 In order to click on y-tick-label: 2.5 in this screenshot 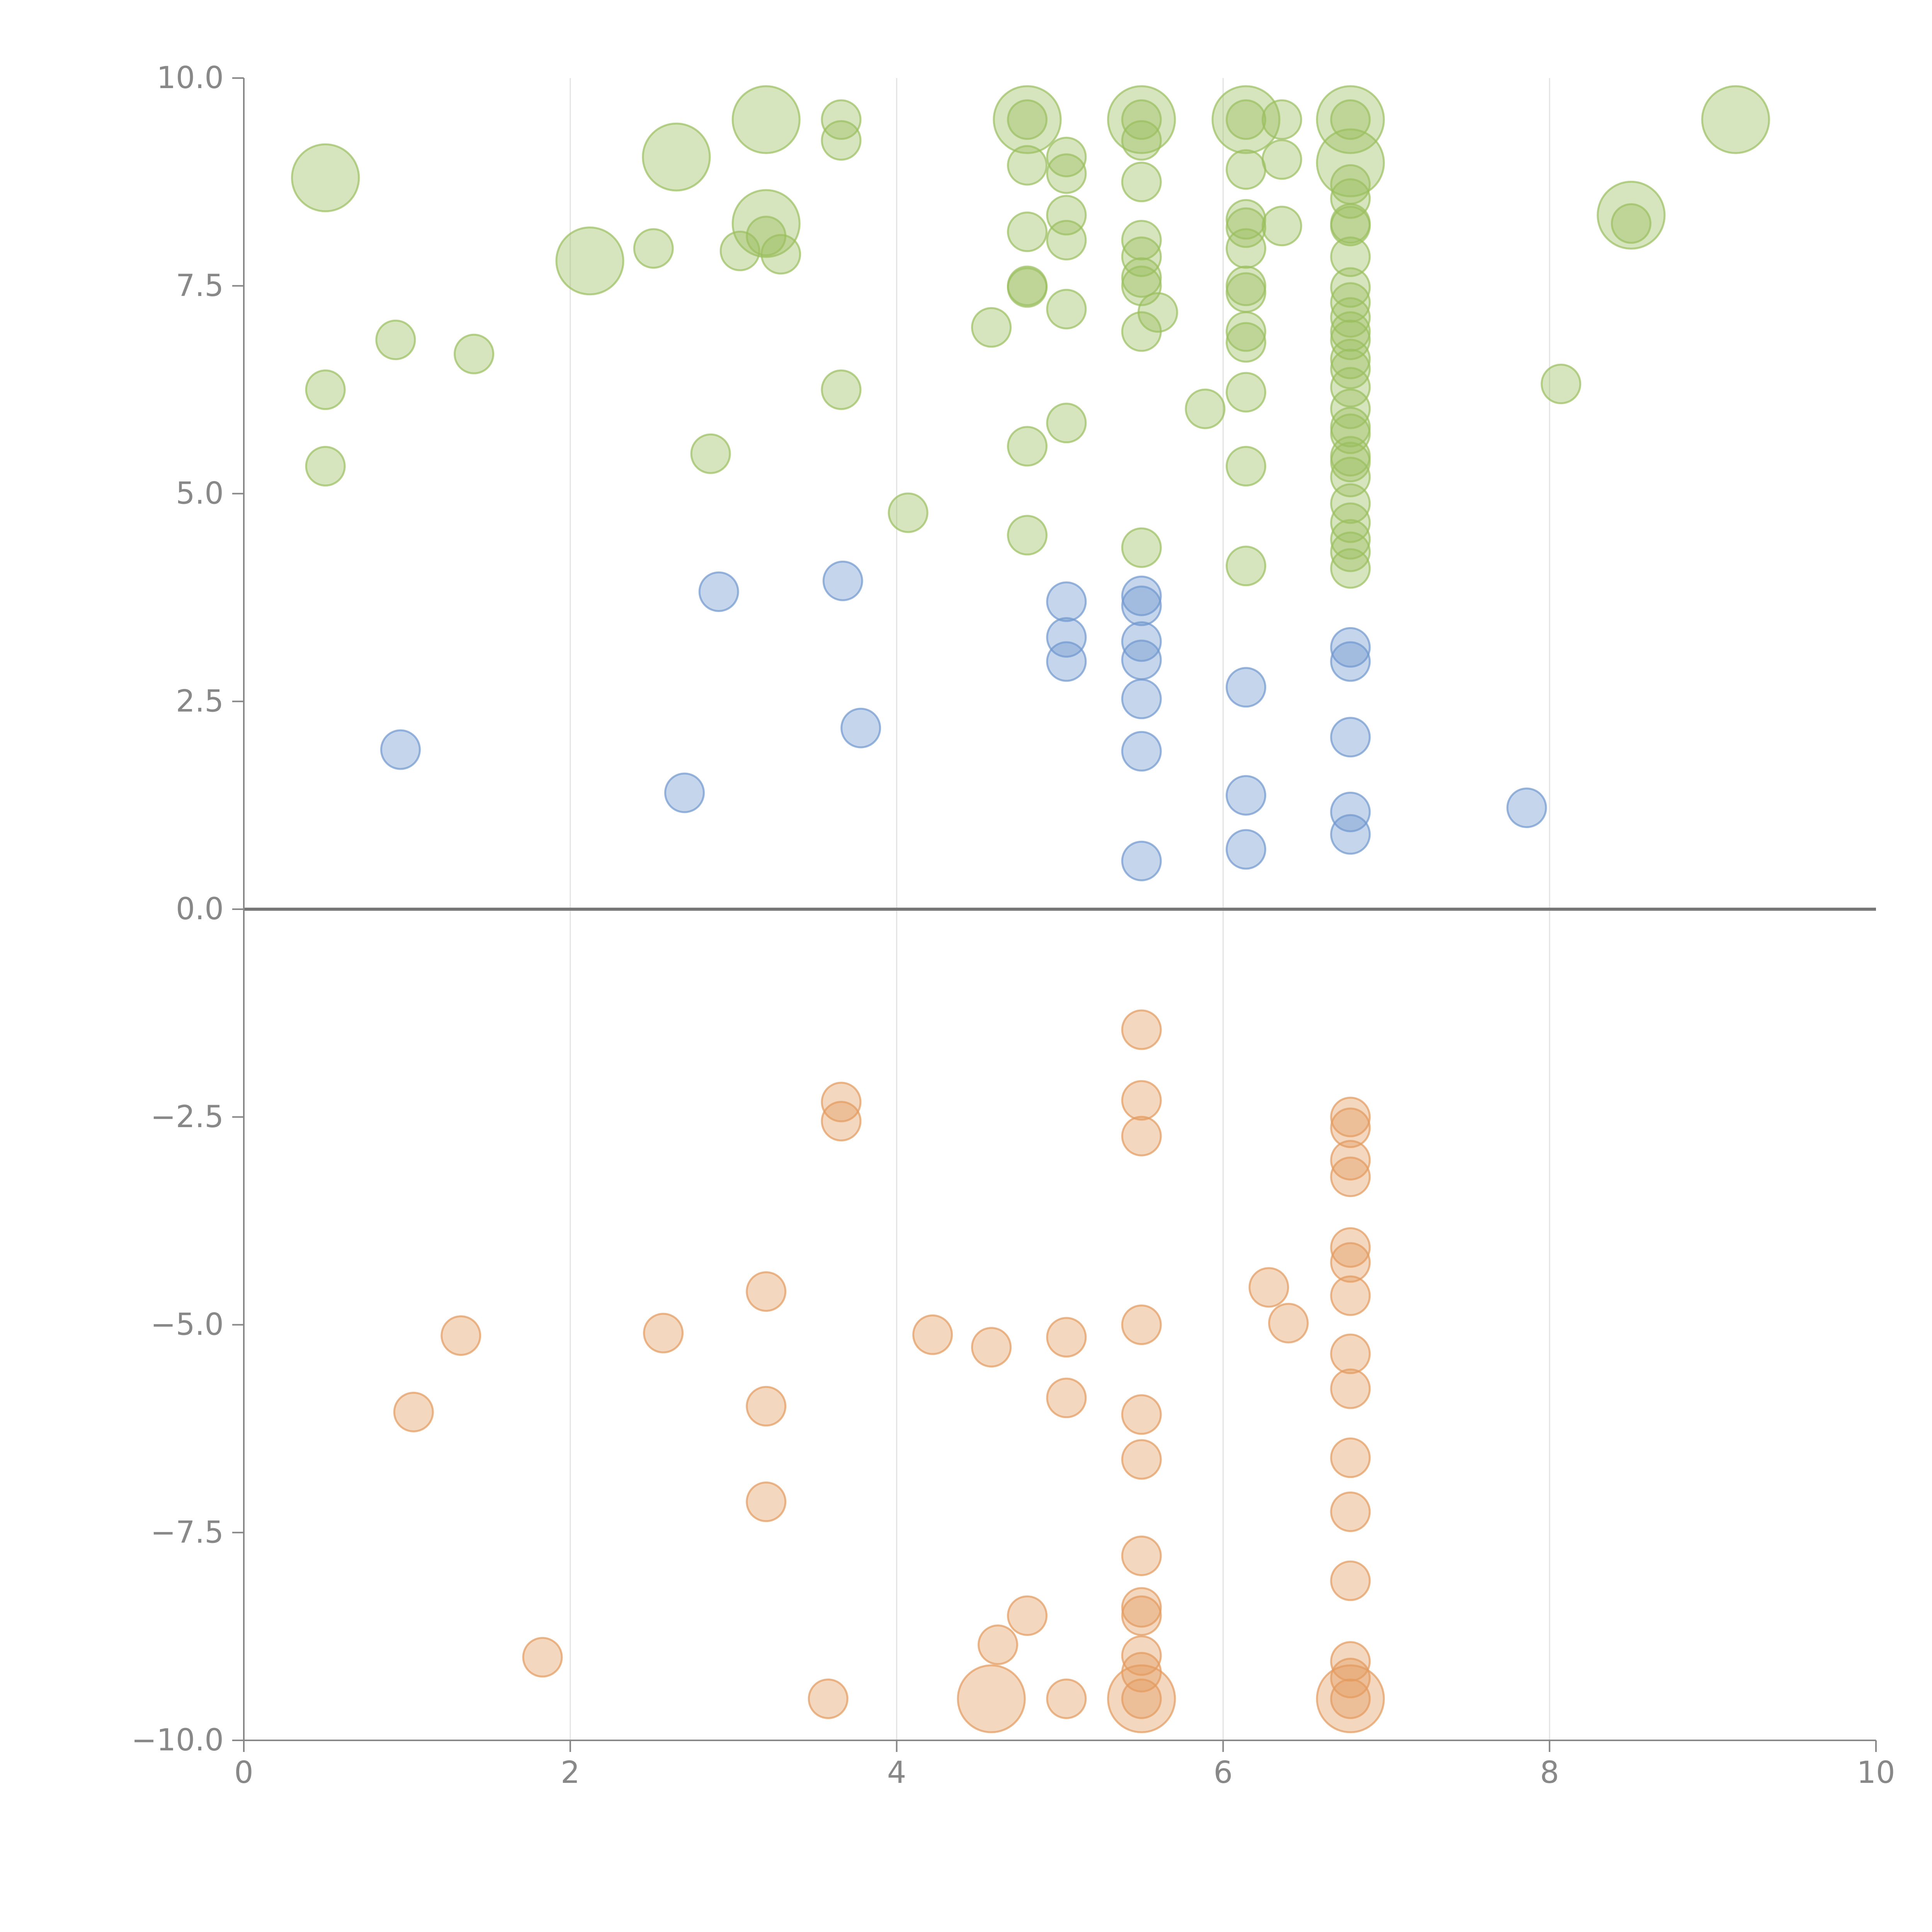, I will do `click(200, 702)`.